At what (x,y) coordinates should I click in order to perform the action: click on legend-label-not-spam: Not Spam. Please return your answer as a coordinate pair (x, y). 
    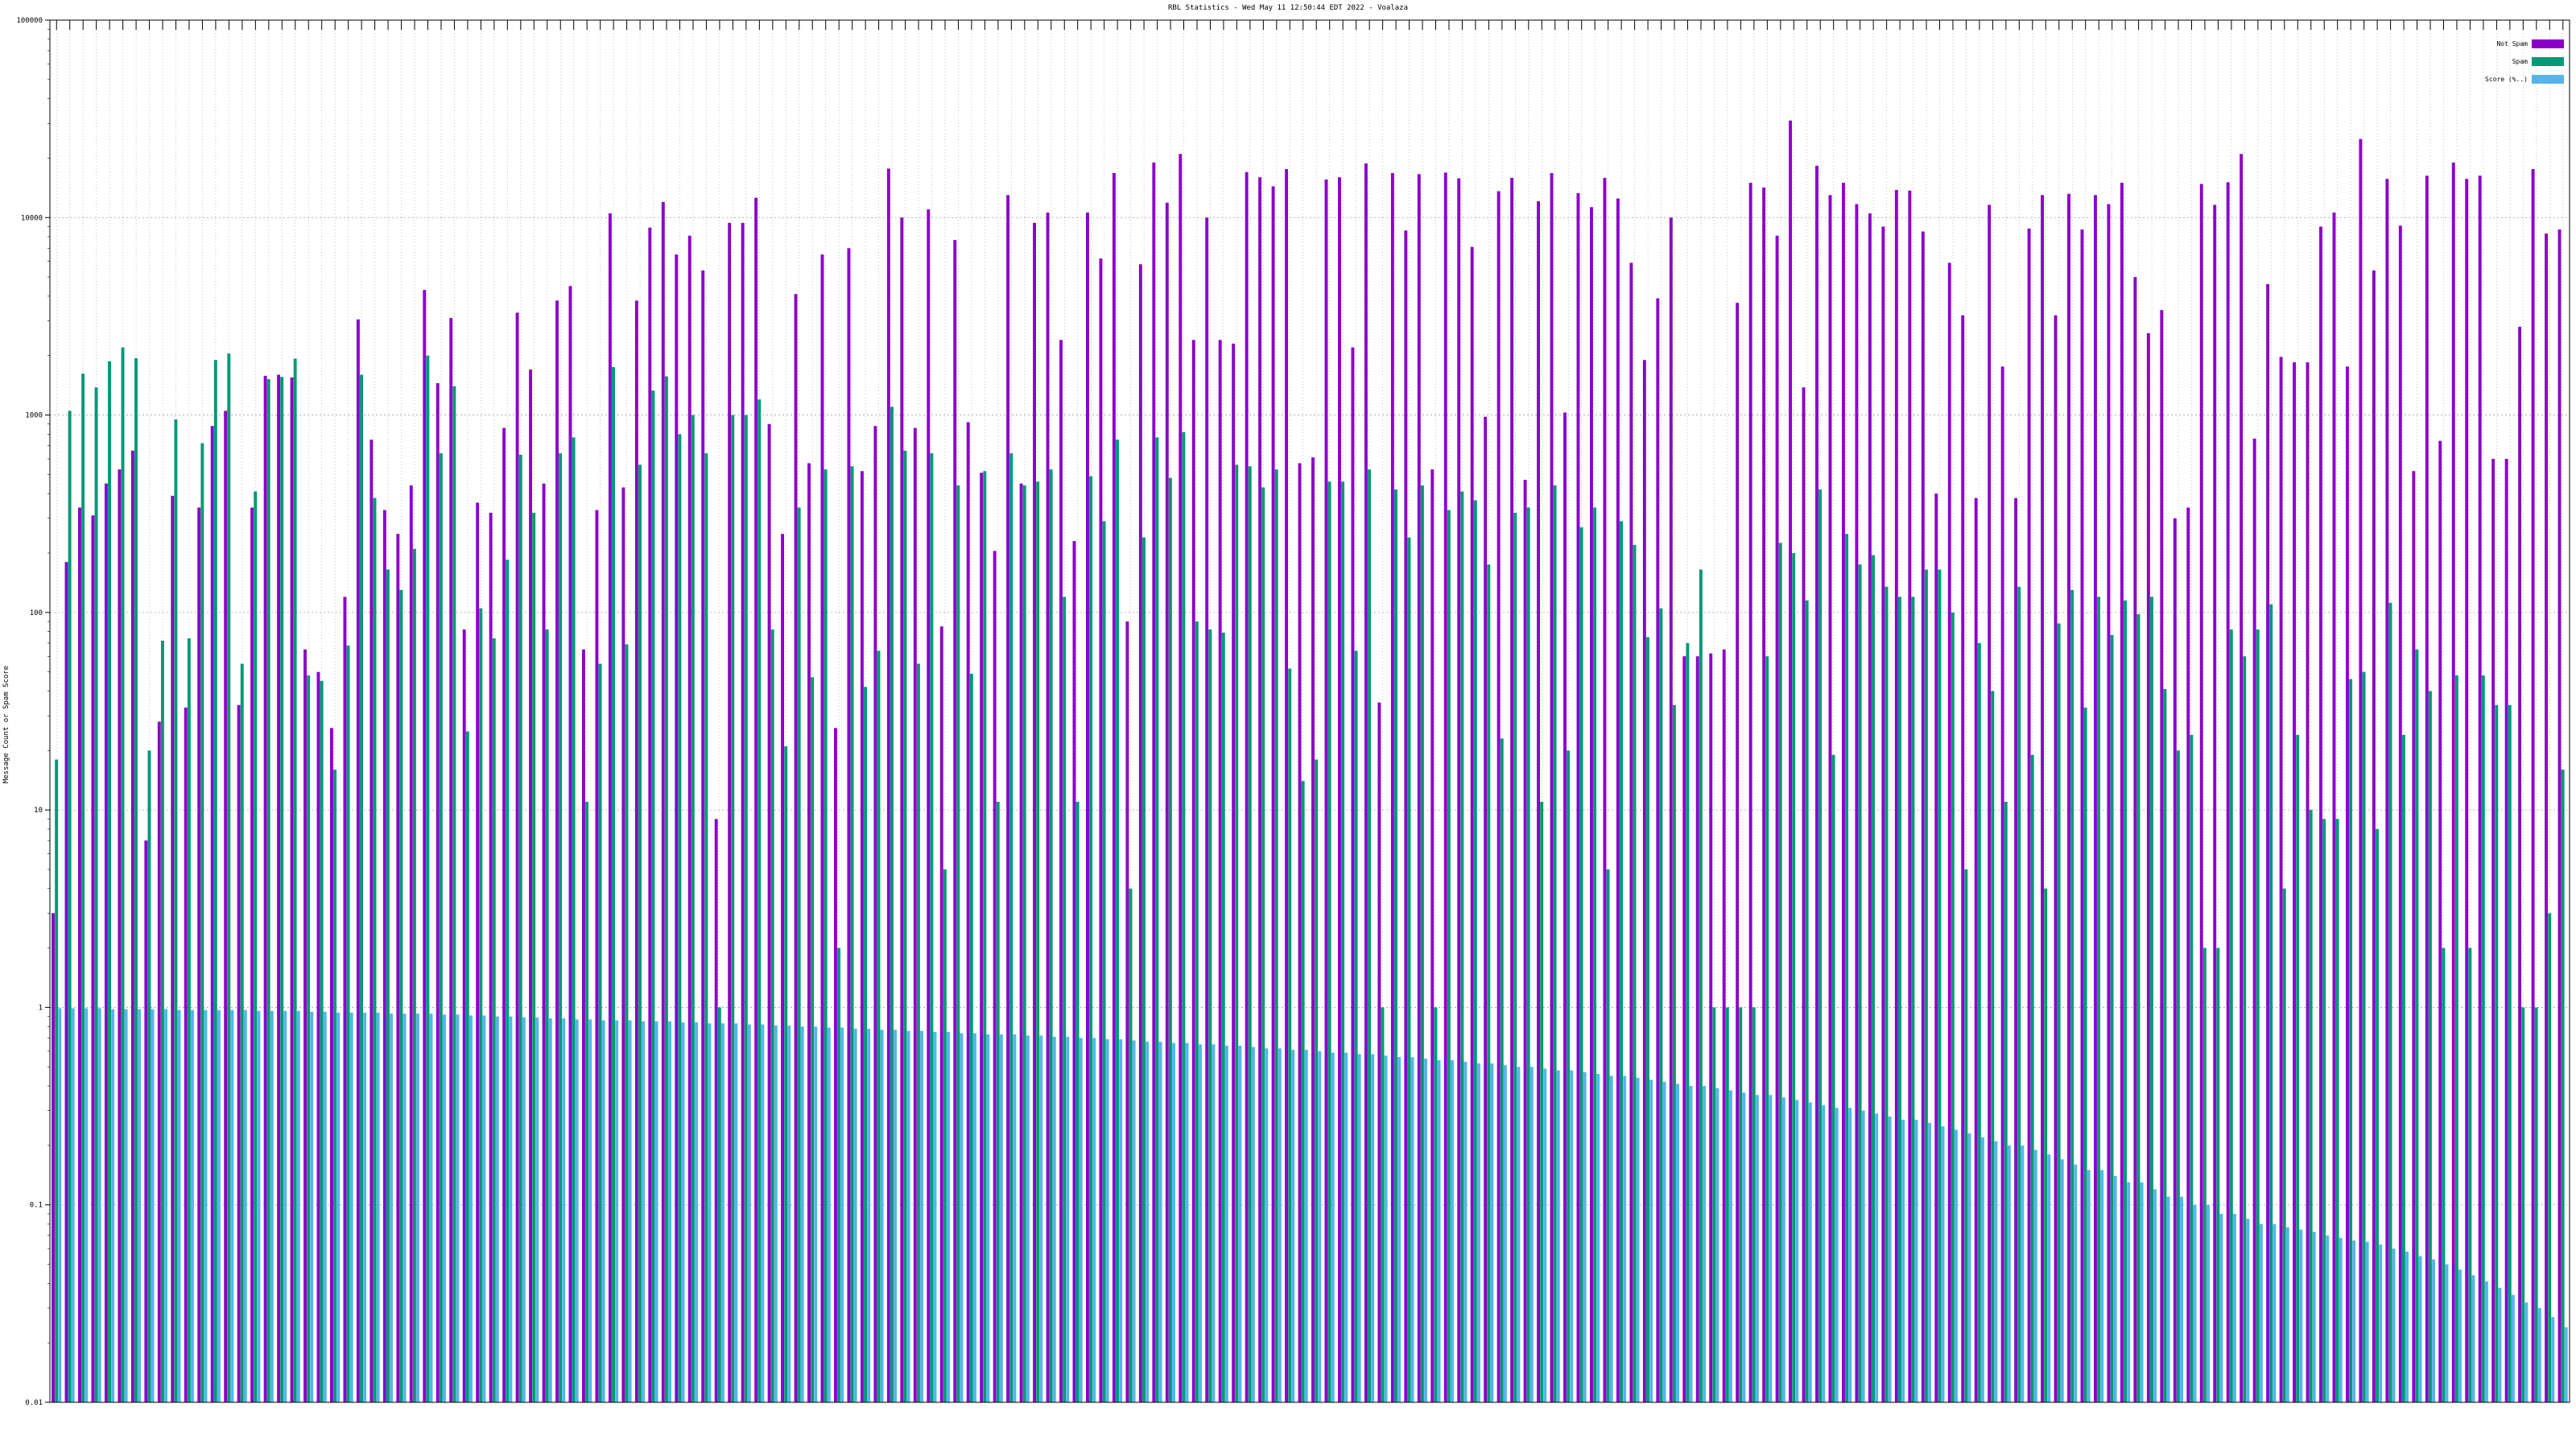
    Looking at the image, I should click on (2512, 43).